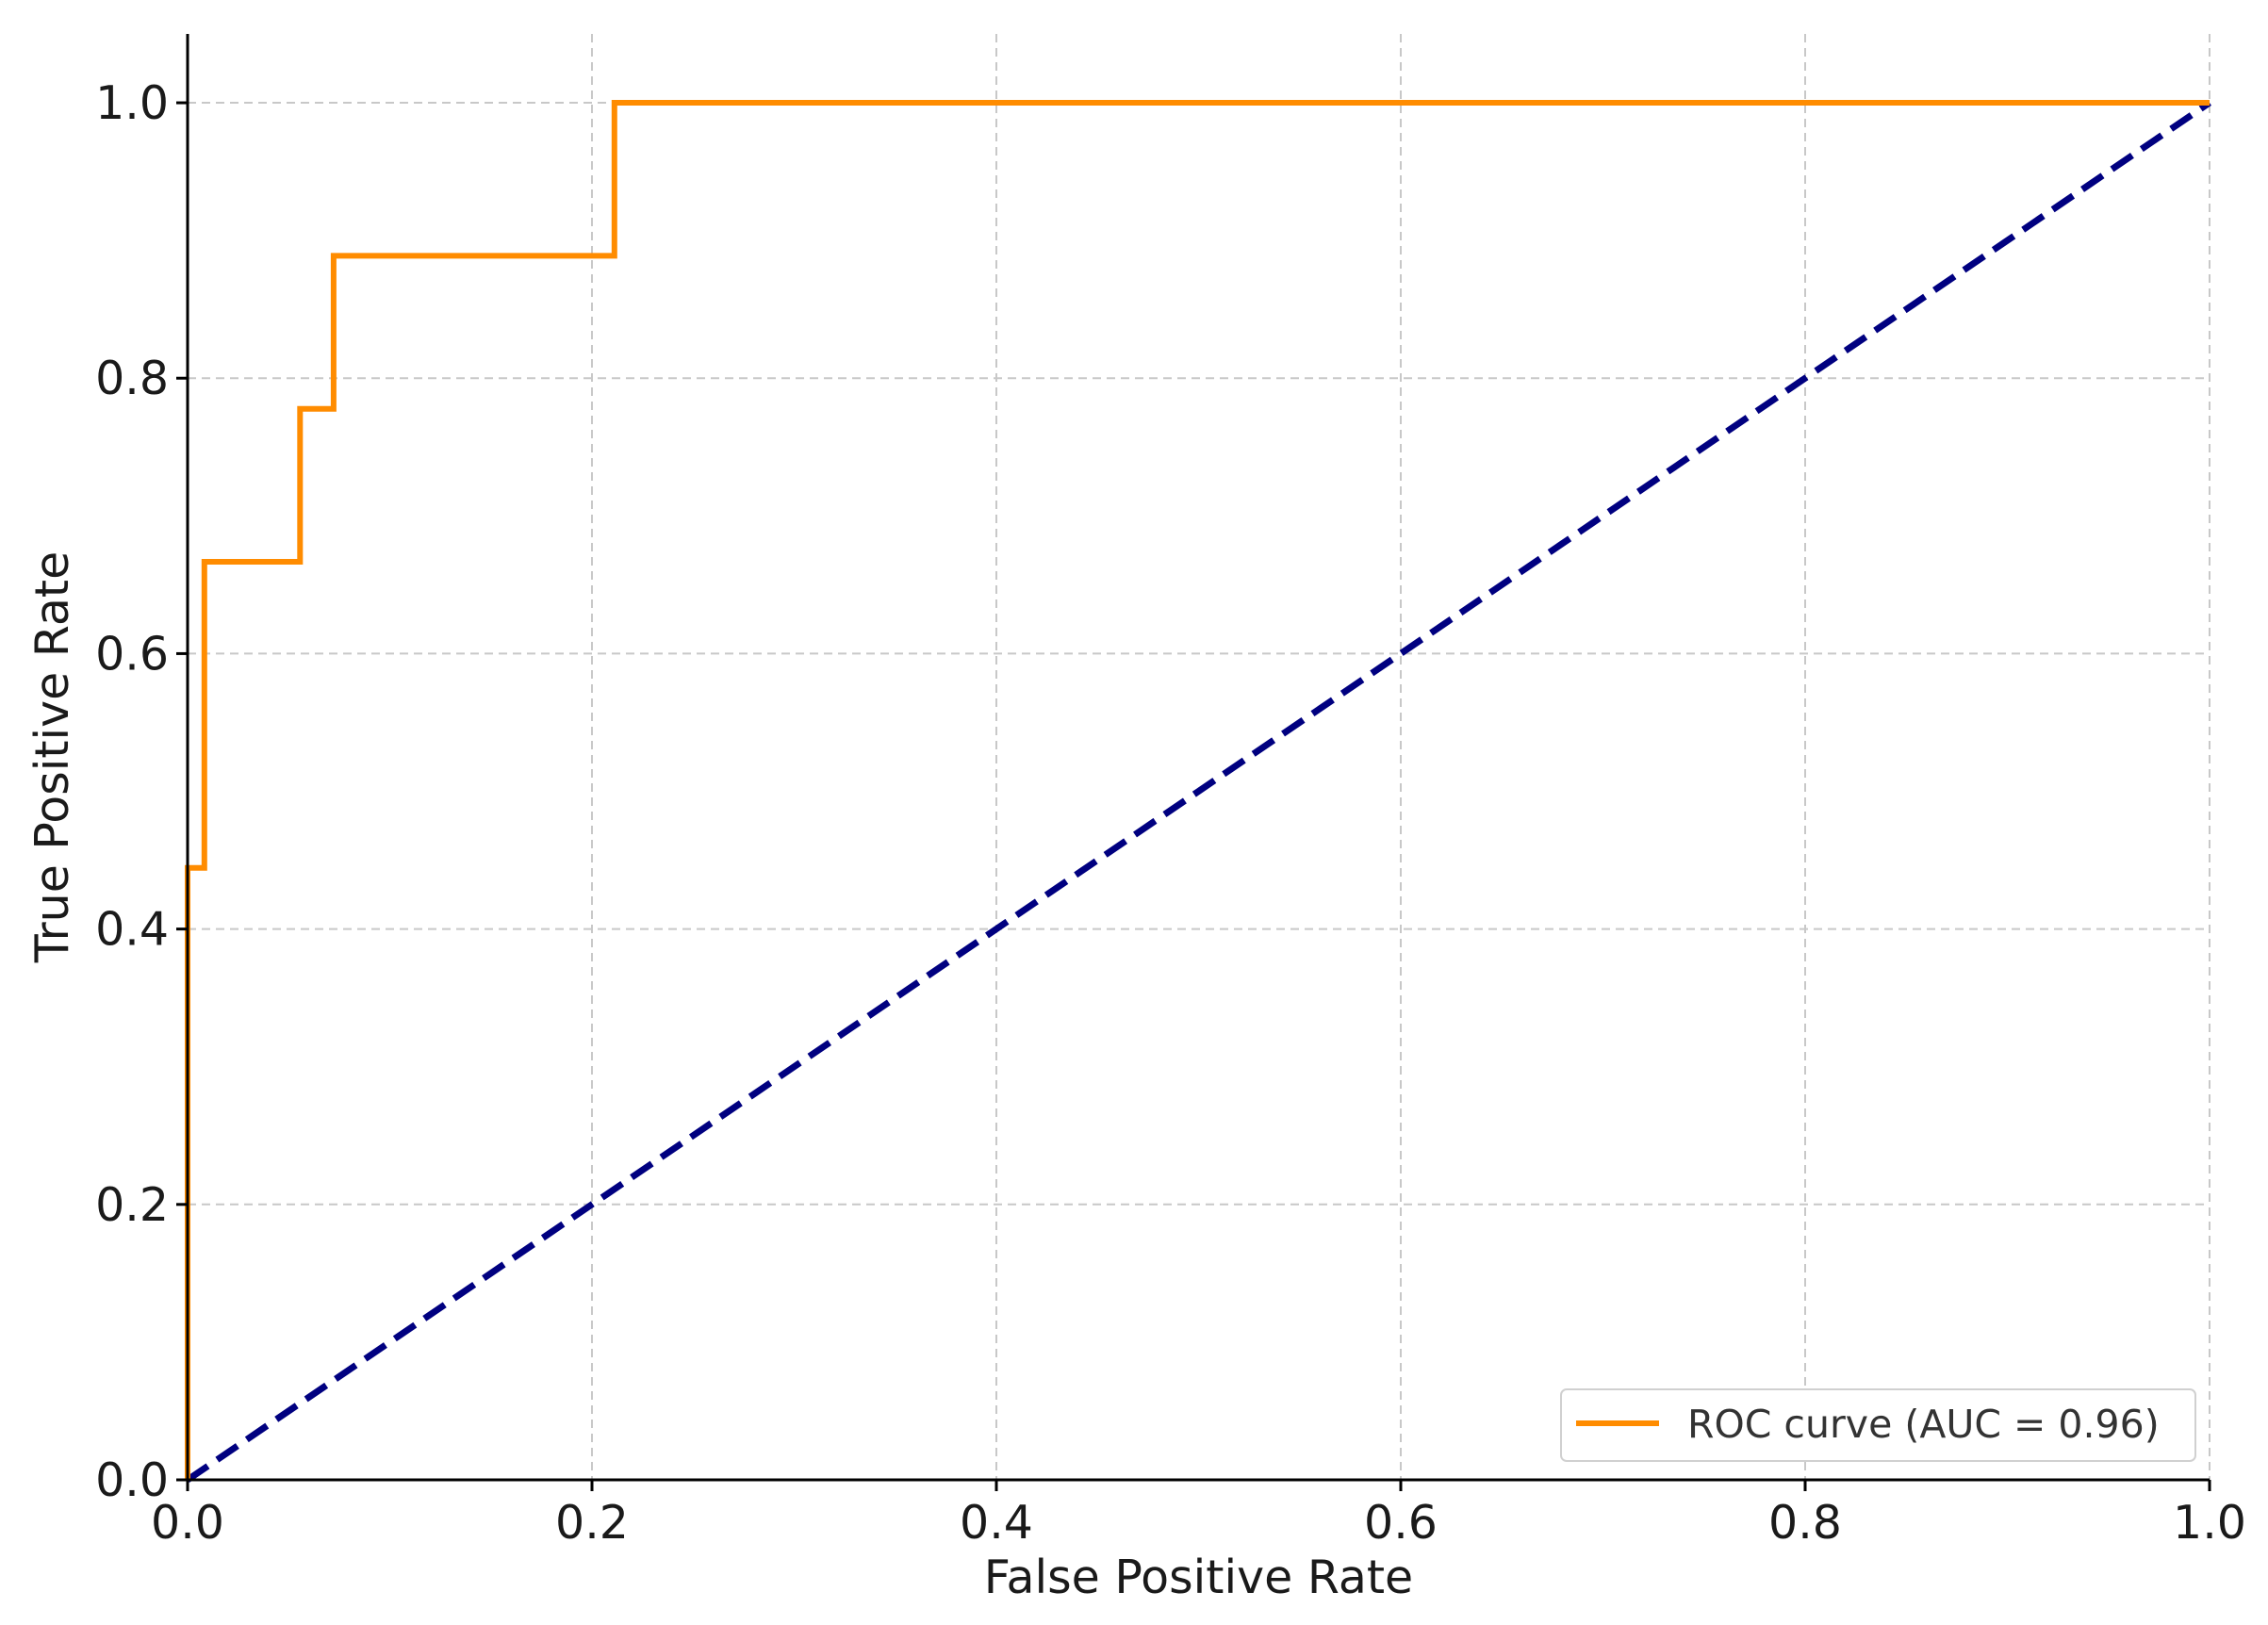 The image size is (2268, 1625). What do you see at coordinates (188, 1523) in the screenshot?
I see `x-tick-label: 0.0` at bounding box center [188, 1523].